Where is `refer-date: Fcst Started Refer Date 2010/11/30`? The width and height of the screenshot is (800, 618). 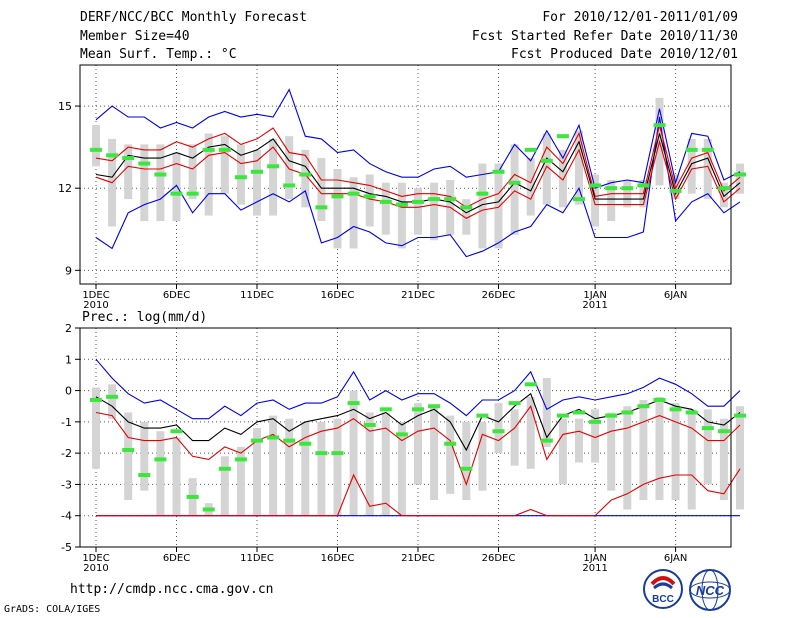 refer-date: Fcst Started Refer Date 2010/11/30 is located at coordinates (604, 36).